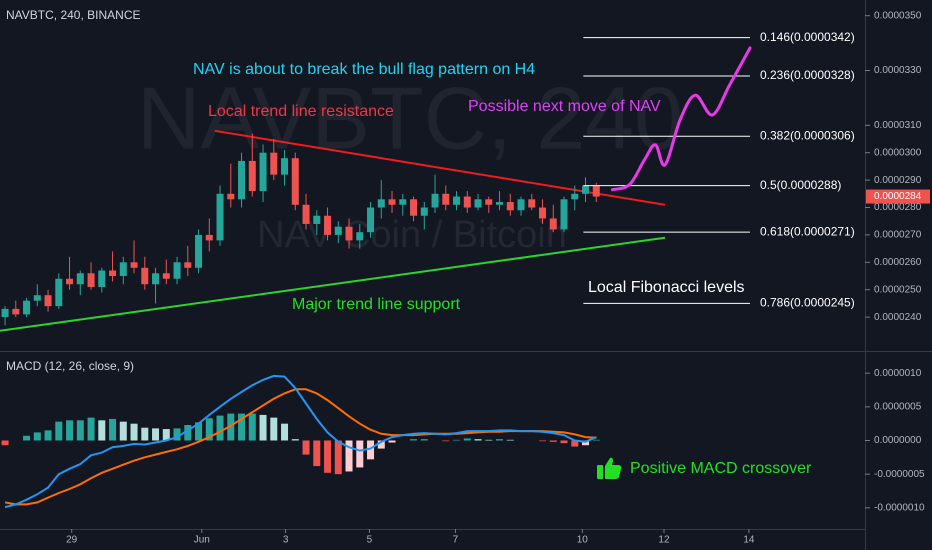 The height and width of the screenshot is (550, 932). Describe the element at coordinates (898, 262) in the screenshot. I see `y-tick-label: 0.0000260` at that location.